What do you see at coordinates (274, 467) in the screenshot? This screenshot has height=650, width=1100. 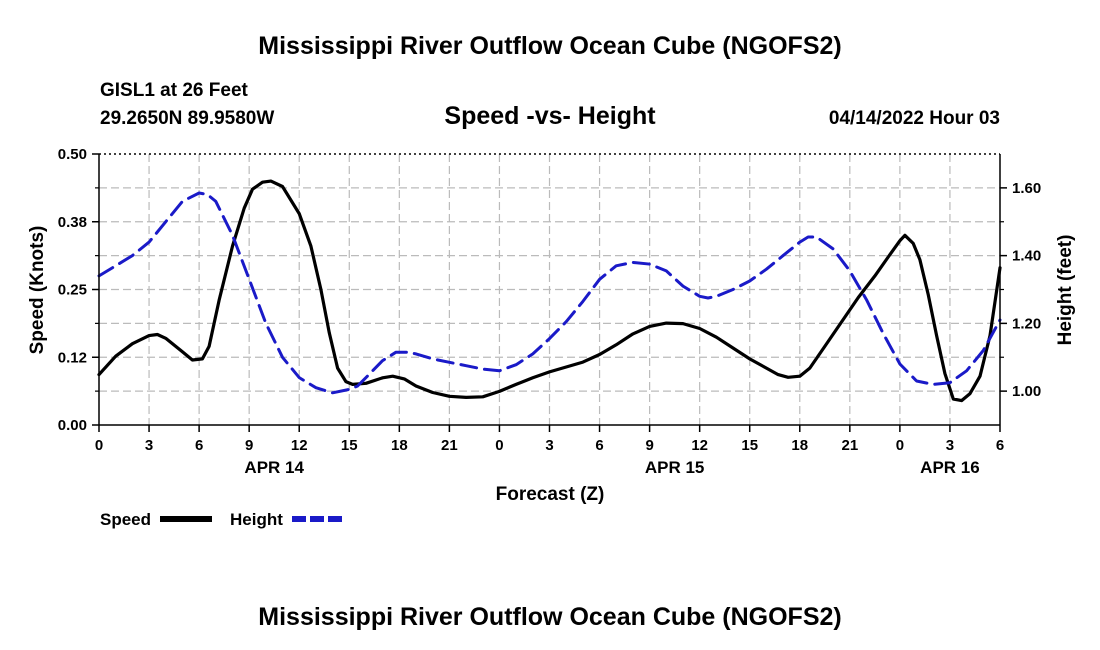 I see `x-date-label: APR 14` at bounding box center [274, 467].